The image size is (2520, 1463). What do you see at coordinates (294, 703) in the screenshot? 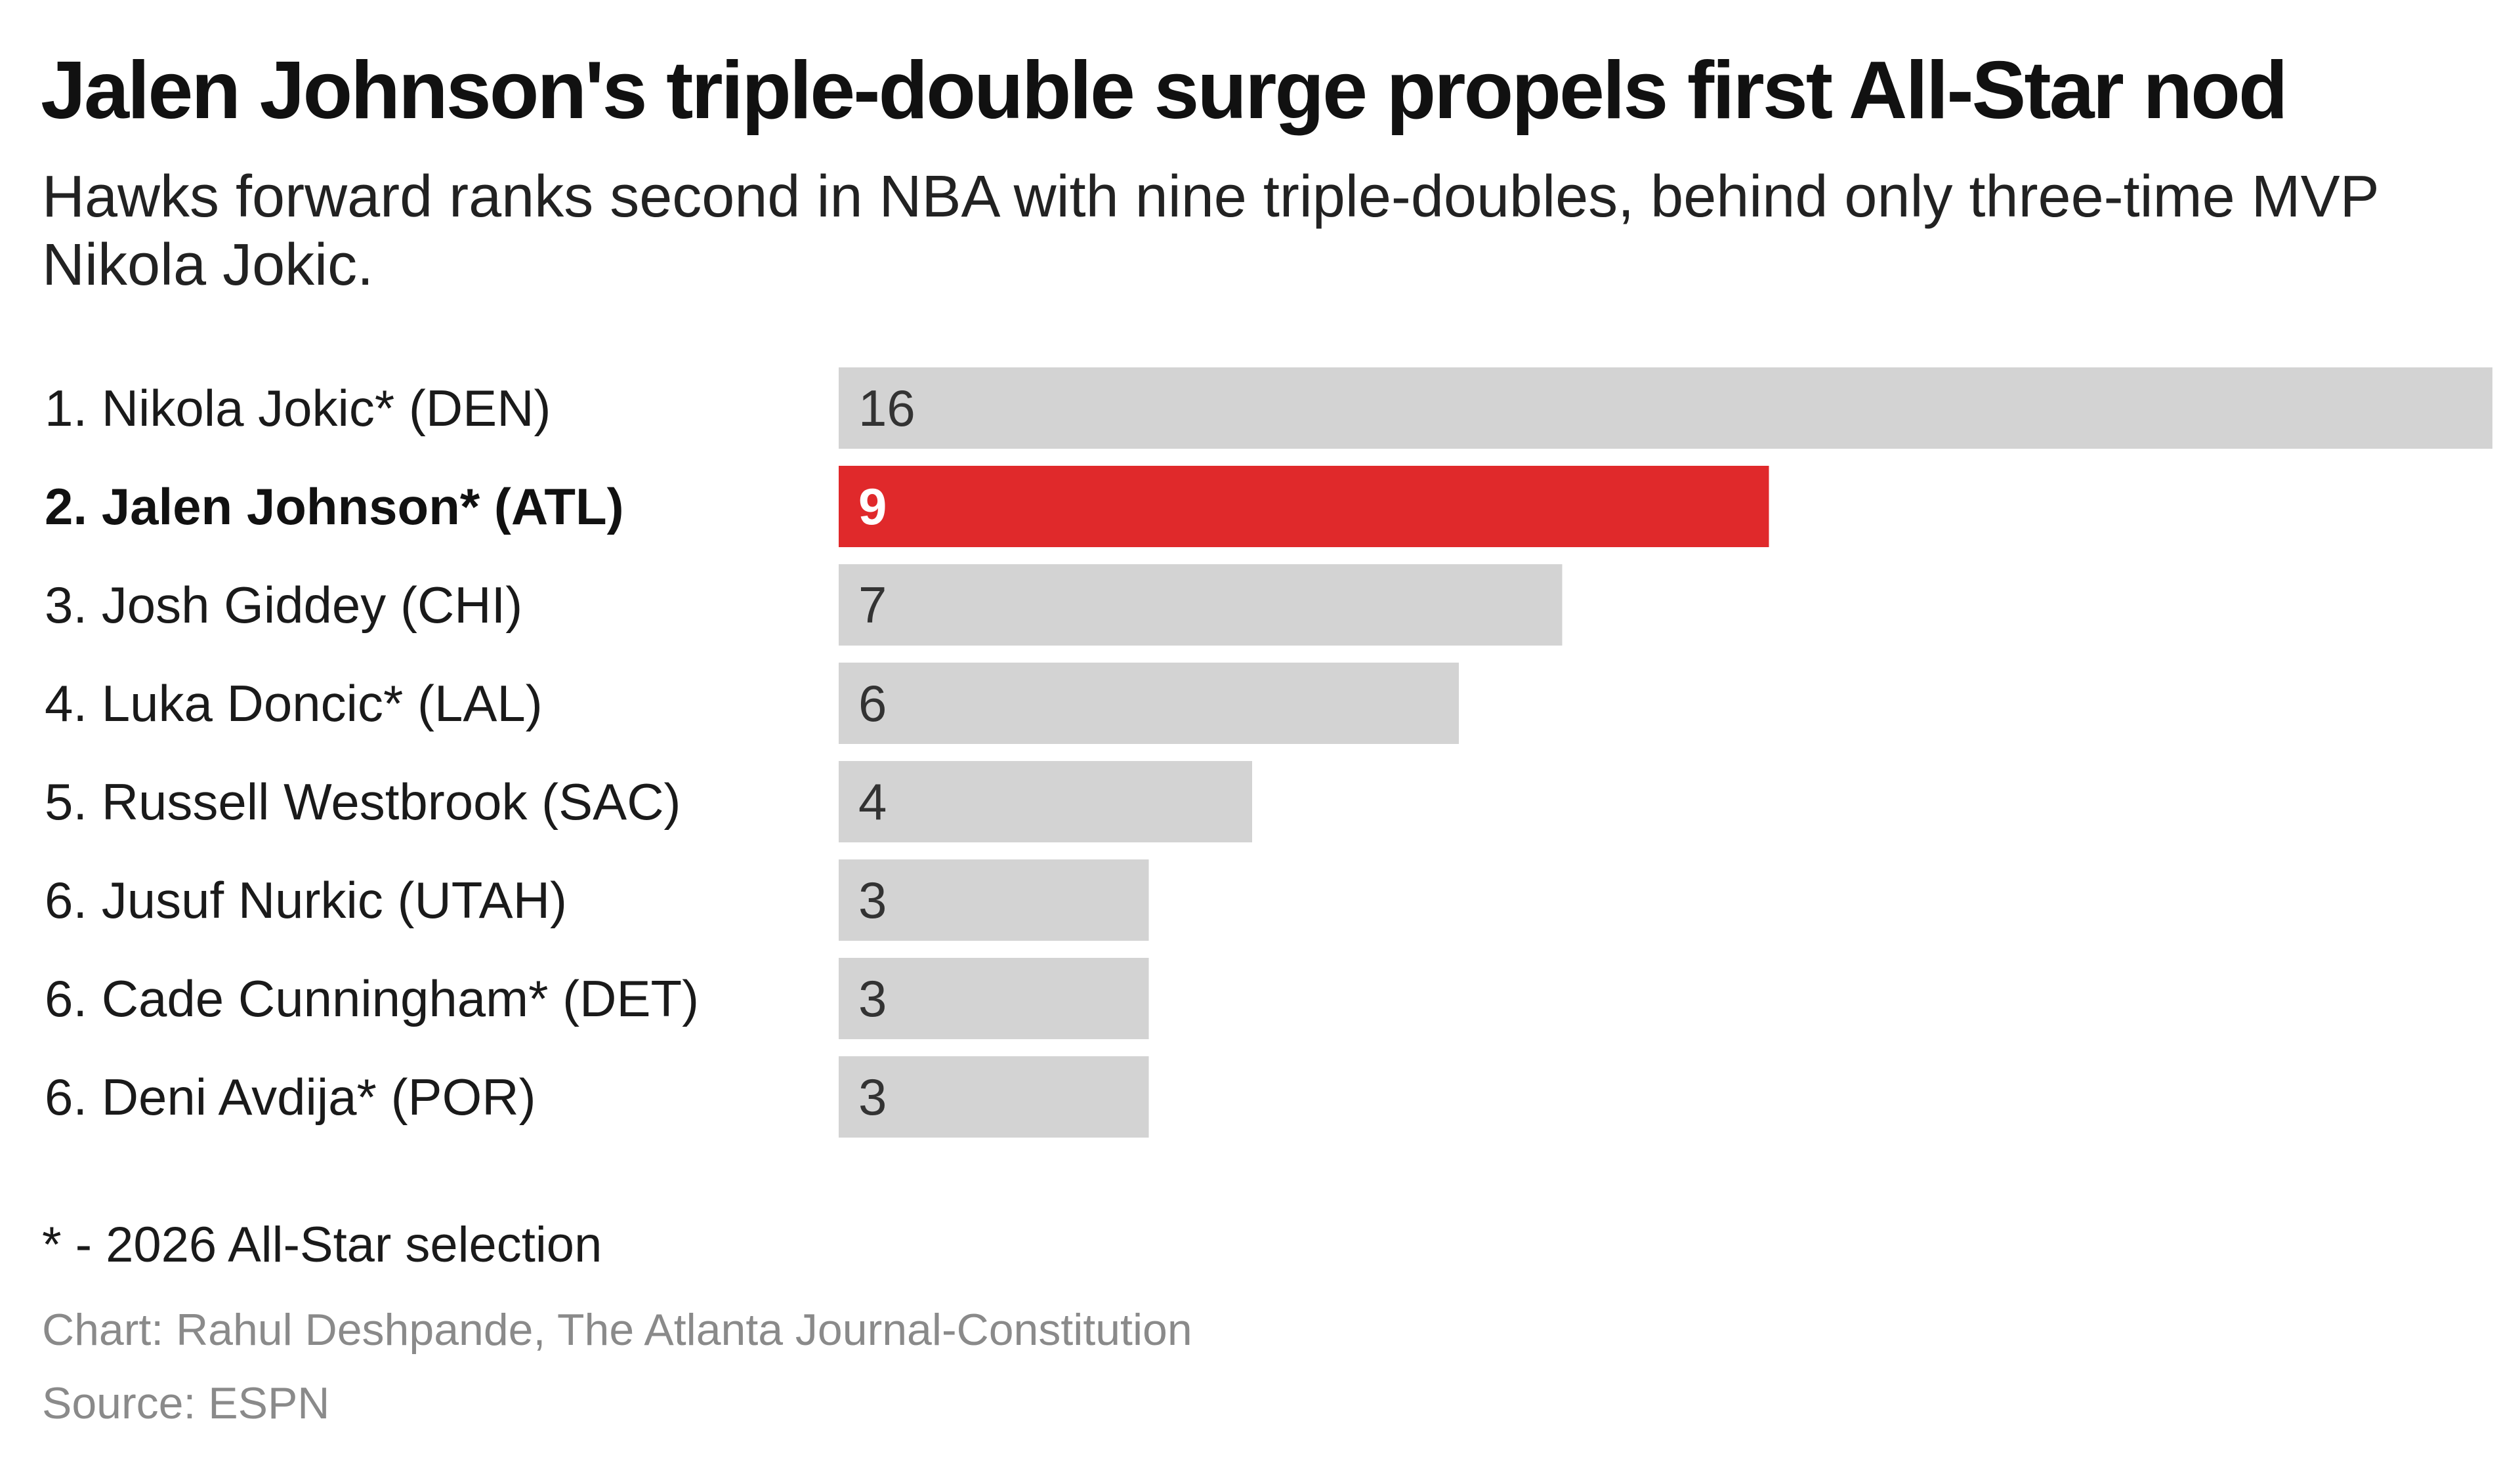
I see `category-label: 4. Luka Doncic* (LAL)` at bounding box center [294, 703].